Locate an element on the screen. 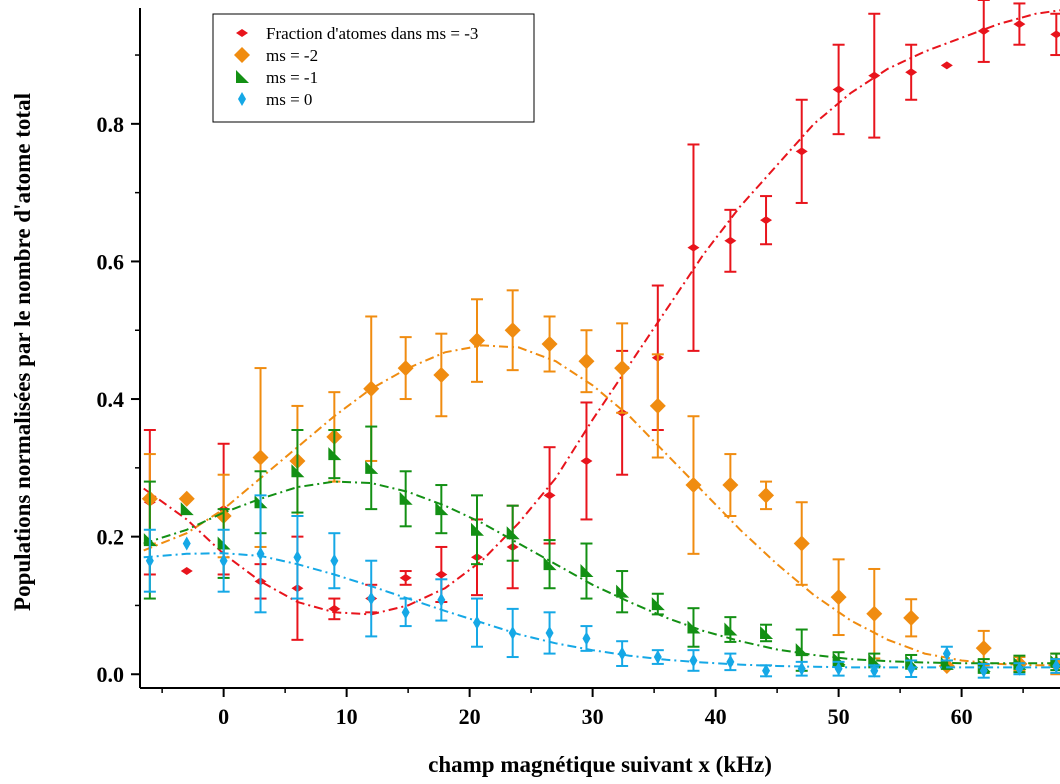 The width and height of the screenshot is (1060, 784). x-tick-label: 30 is located at coordinates (593, 716).